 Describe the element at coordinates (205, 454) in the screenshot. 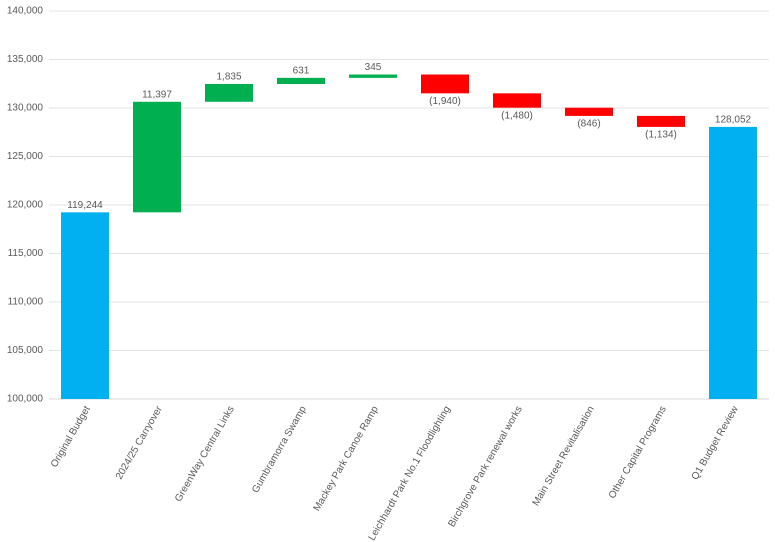

I see `x-tick-label: GreenWay Central Links` at that location.